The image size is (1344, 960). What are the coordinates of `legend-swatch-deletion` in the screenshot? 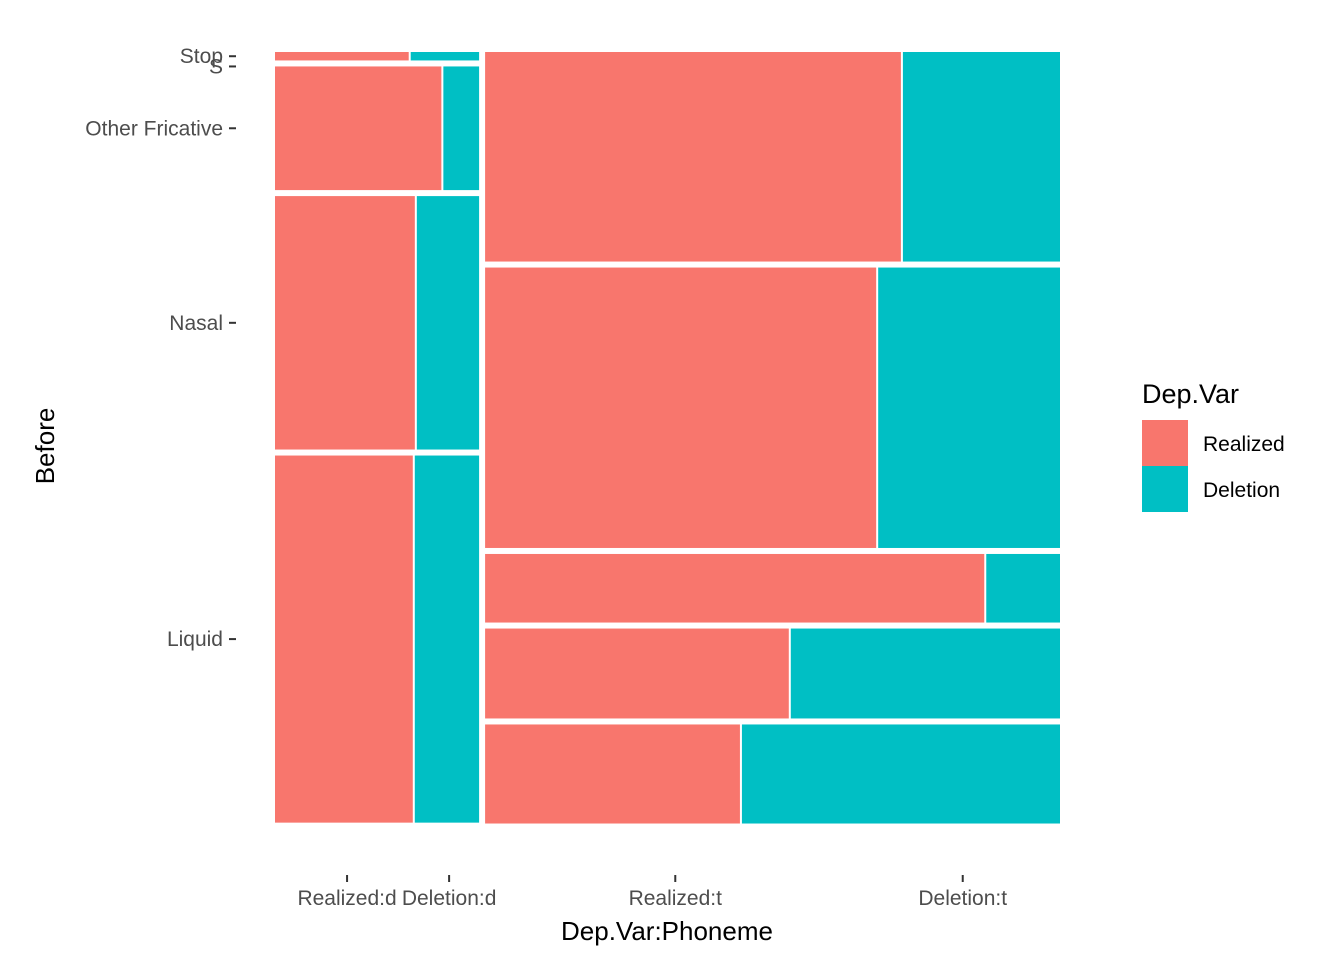 It's located at (1165, 489).